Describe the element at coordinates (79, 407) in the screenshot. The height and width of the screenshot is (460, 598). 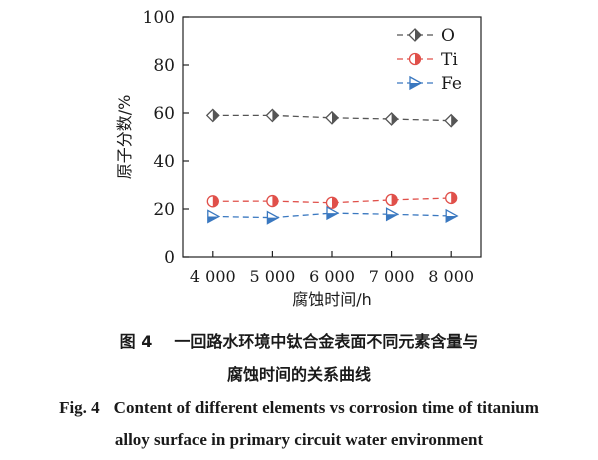
I see `caption-en-label: Fig. 4` at that location.